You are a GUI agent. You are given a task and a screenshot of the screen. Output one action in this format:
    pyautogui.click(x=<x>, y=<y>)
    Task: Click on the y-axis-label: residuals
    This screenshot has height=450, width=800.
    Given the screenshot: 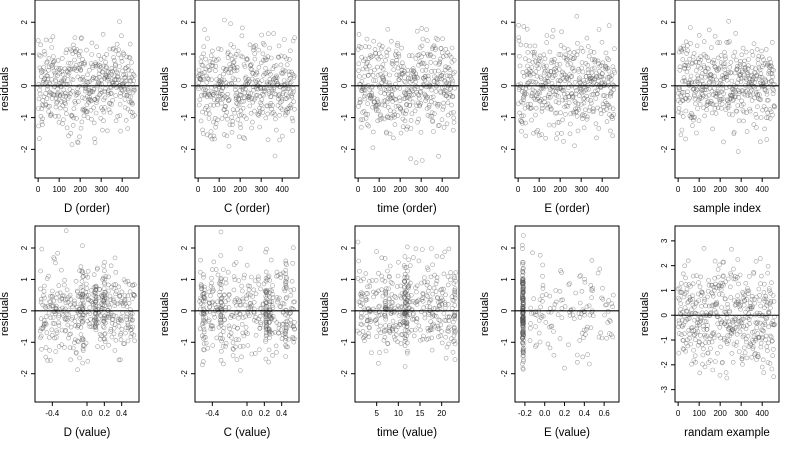 What is the action you would take?
    pyautogui.click(x=5, y=313)
    